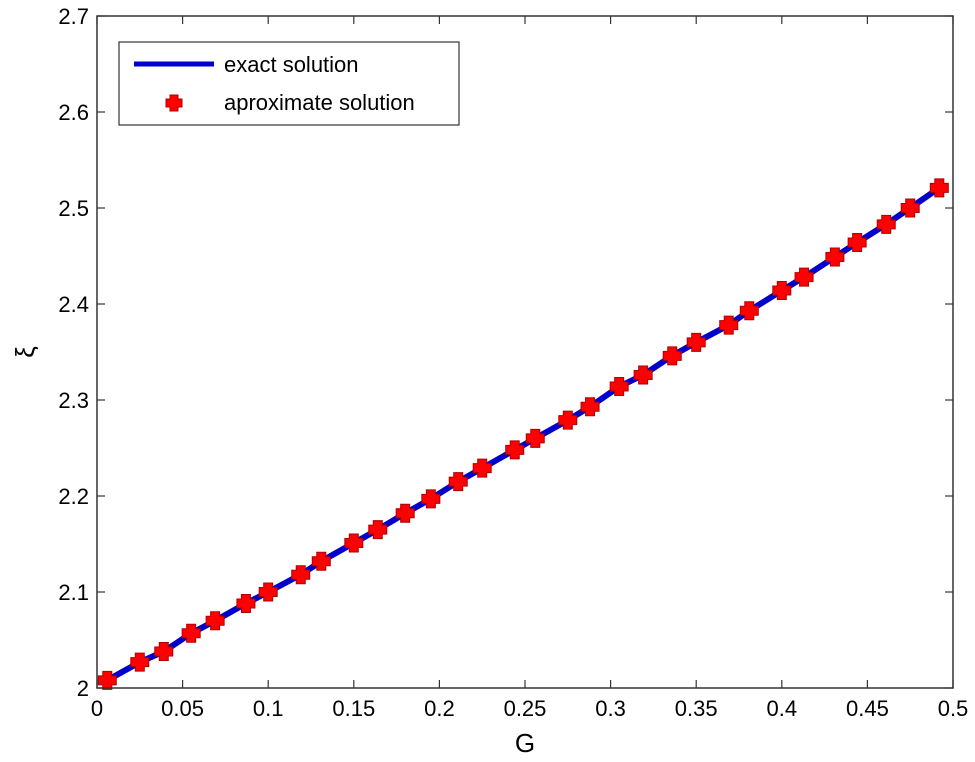  I want to click on x-tick-label: 0.45, so click(867, 708).